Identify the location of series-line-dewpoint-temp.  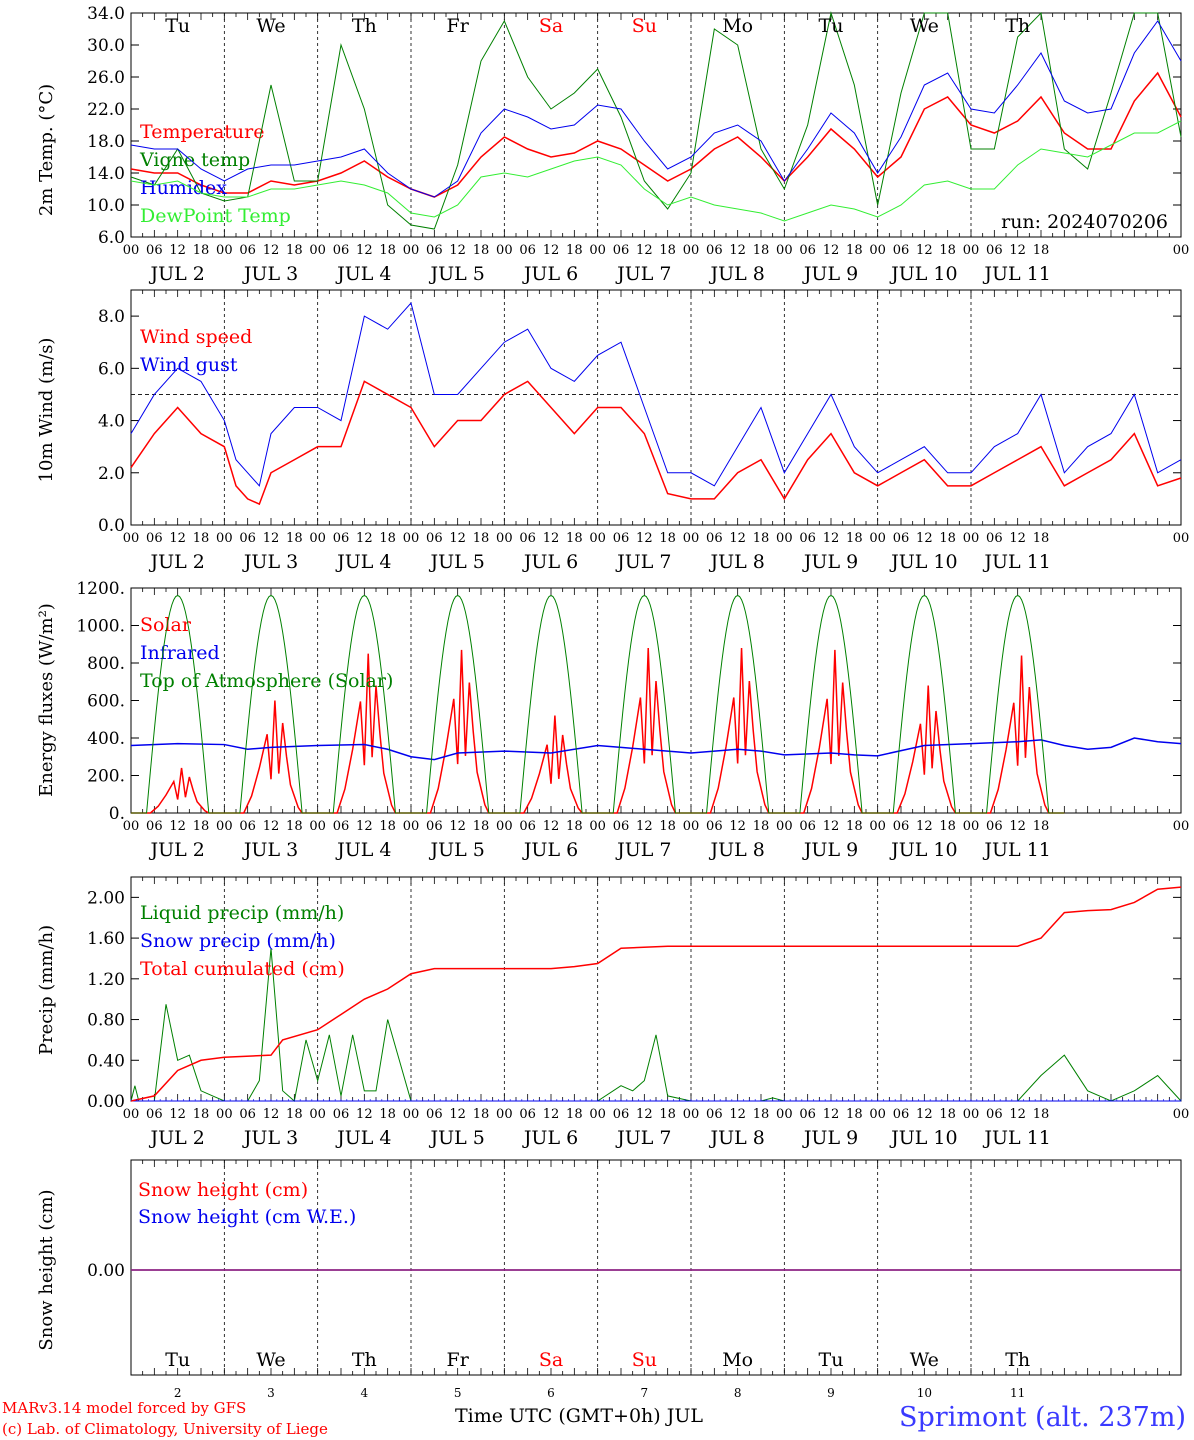
(656, 171).